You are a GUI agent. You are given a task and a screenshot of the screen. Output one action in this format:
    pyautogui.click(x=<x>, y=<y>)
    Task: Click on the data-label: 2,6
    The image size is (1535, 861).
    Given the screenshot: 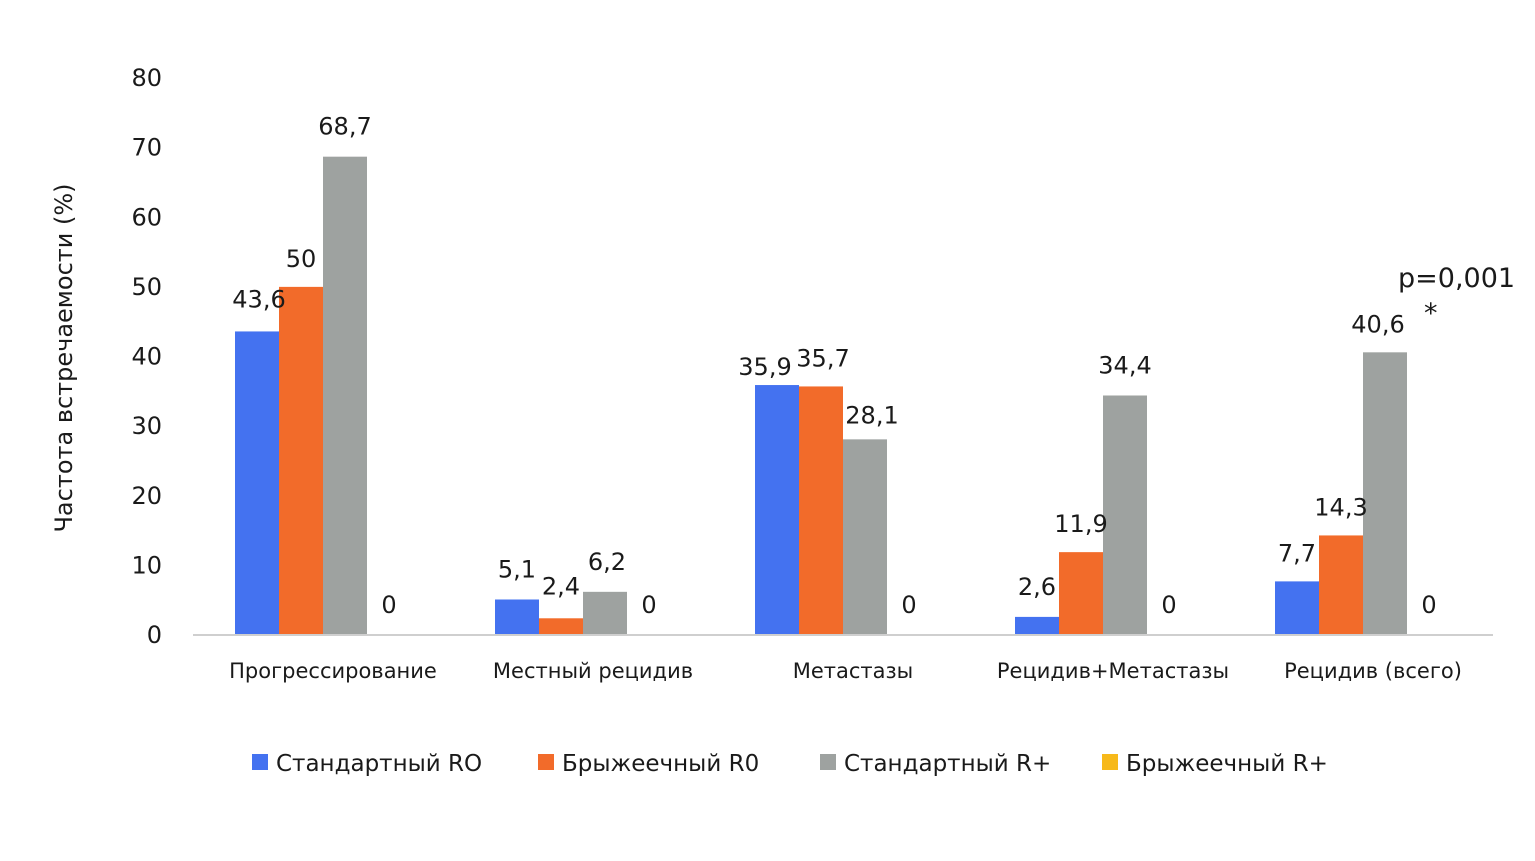 What is the action you would take?
    pyautogui.click(x=1037, y=587)
    